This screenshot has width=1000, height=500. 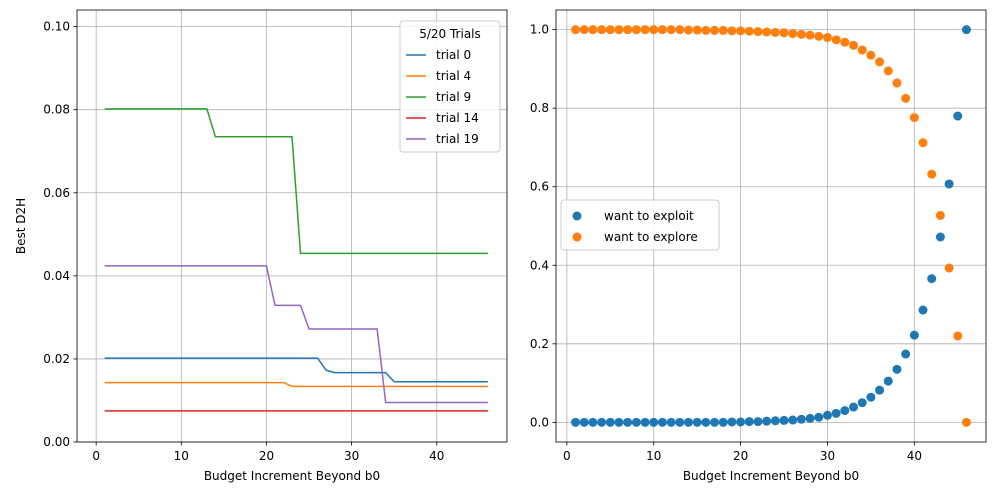 What do you see at coordinates (539, 422) in the screenshot?
I see `y-tick-label: 0.0` at bounding box center [539, 422].